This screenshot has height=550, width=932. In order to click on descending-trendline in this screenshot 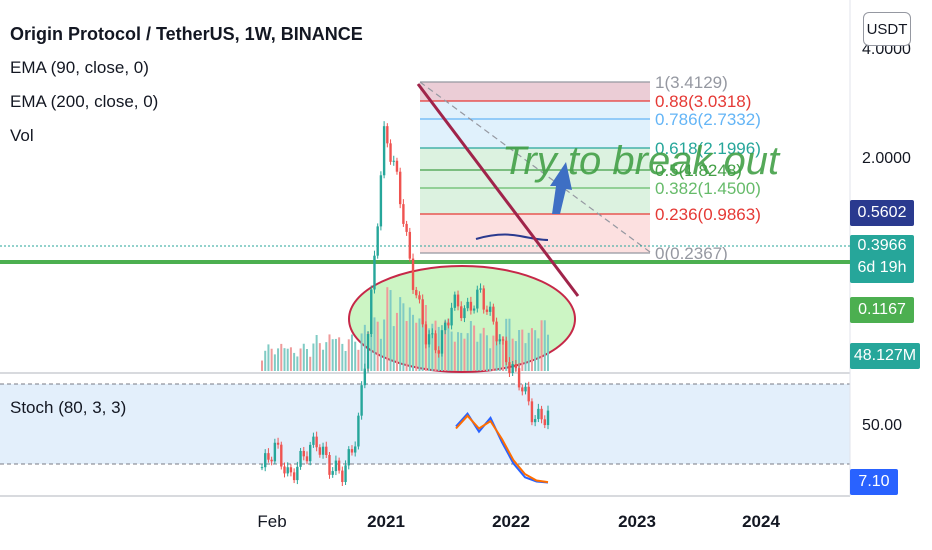, I will do `click(498, 190)`.